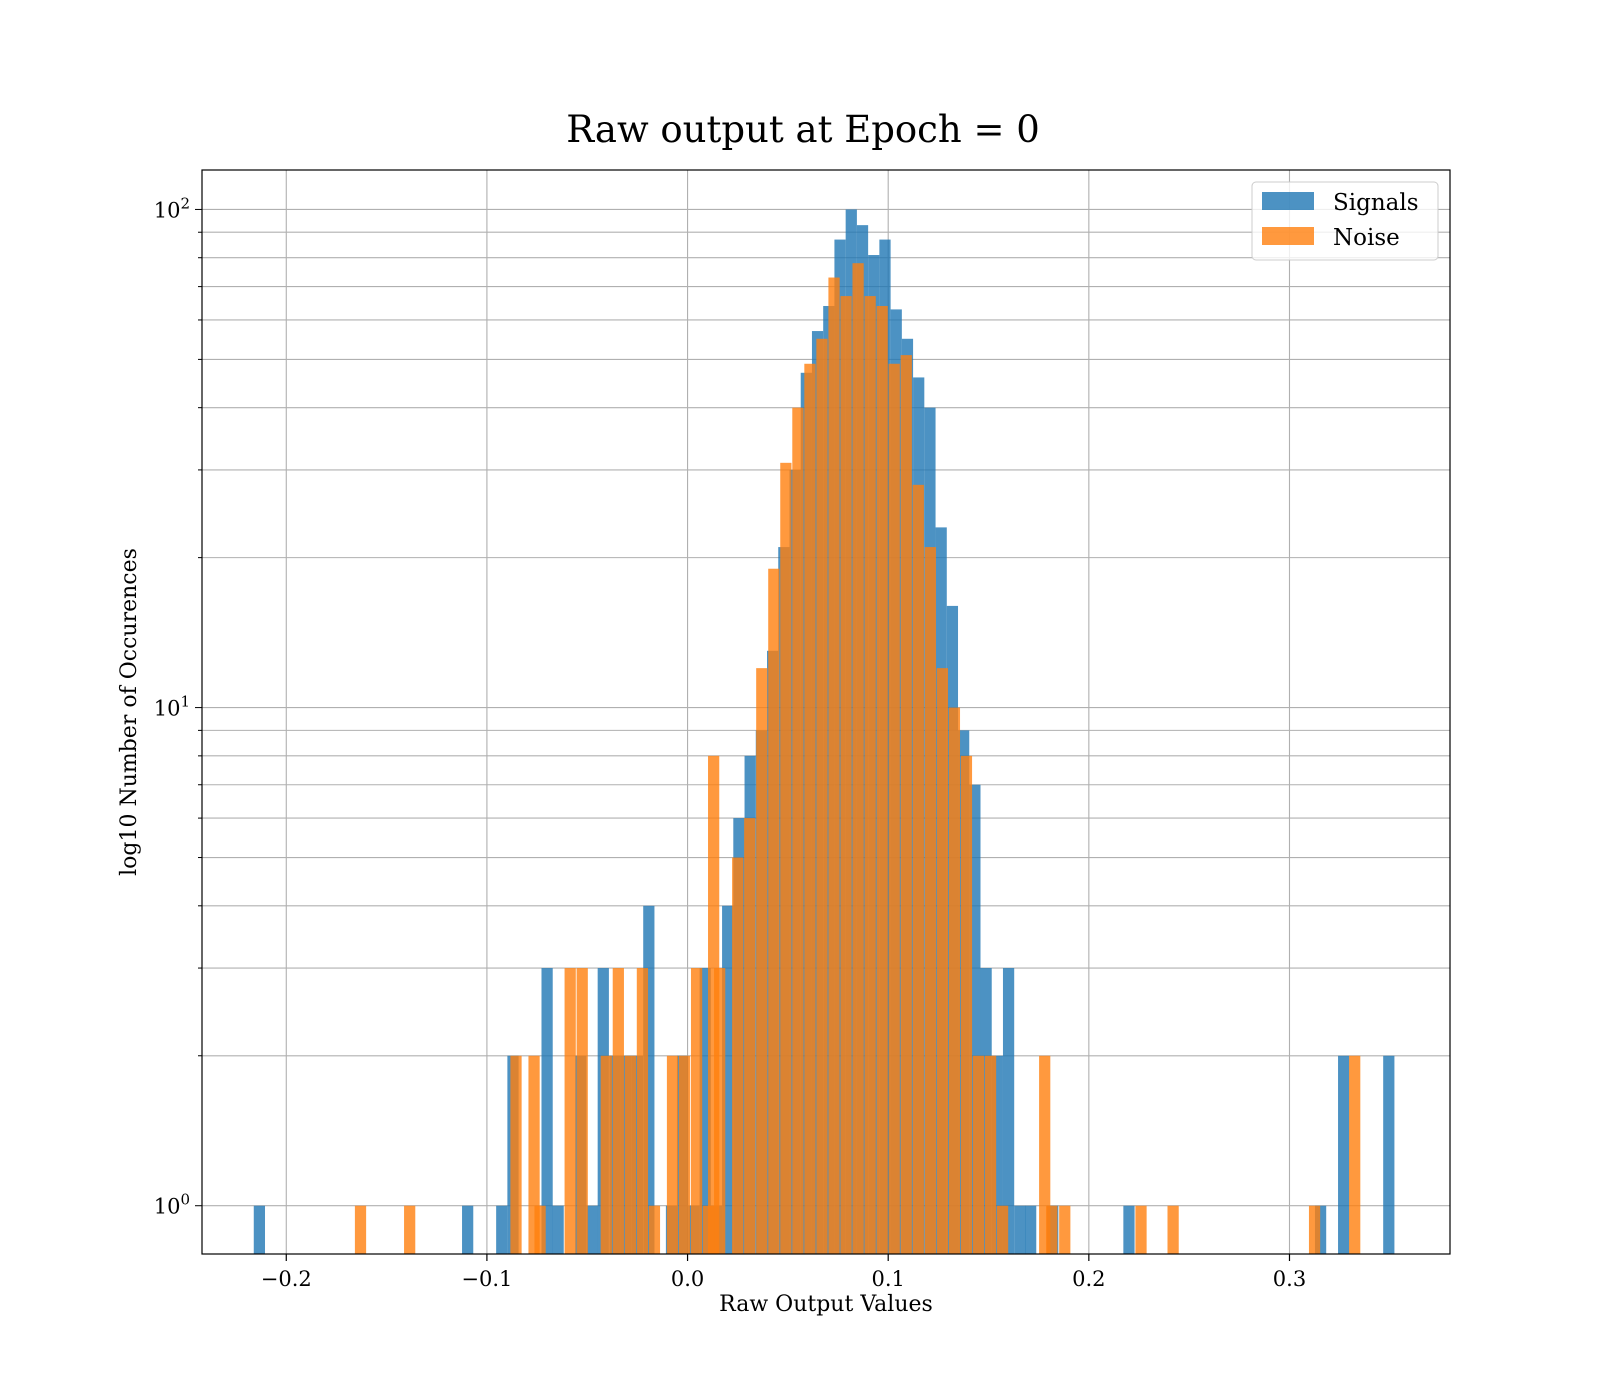 This screenshot has width=1600, height=1400. I want to click on chart-title: Raw output at Epoch = 0, so click(803, 129).